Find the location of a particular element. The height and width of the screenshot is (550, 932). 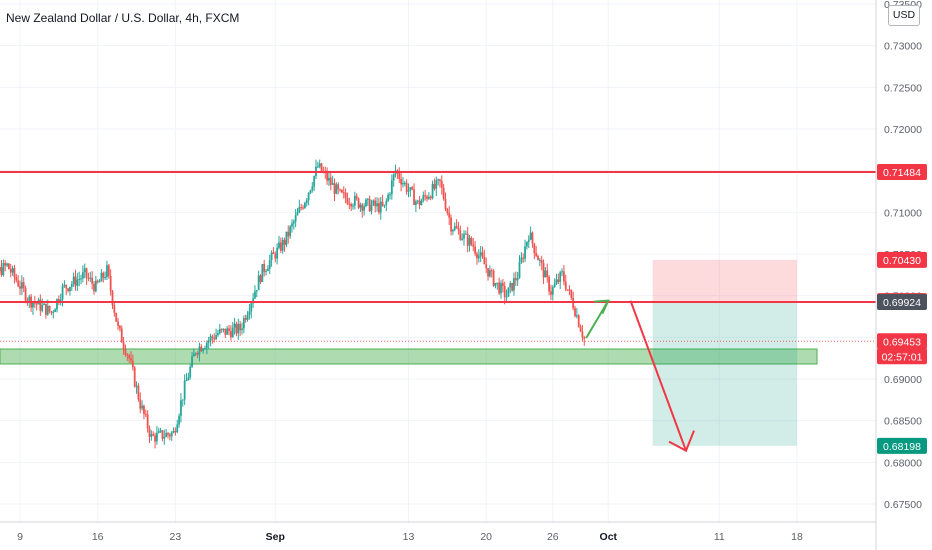

currency-button: USD is located at coordinates (904, 15).